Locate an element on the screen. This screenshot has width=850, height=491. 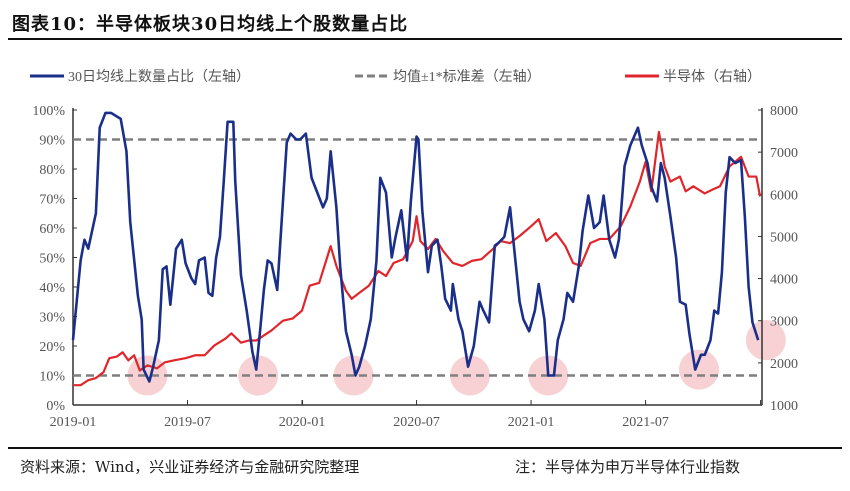
left-tick-label: 30% is located at coordinates (52, 318).